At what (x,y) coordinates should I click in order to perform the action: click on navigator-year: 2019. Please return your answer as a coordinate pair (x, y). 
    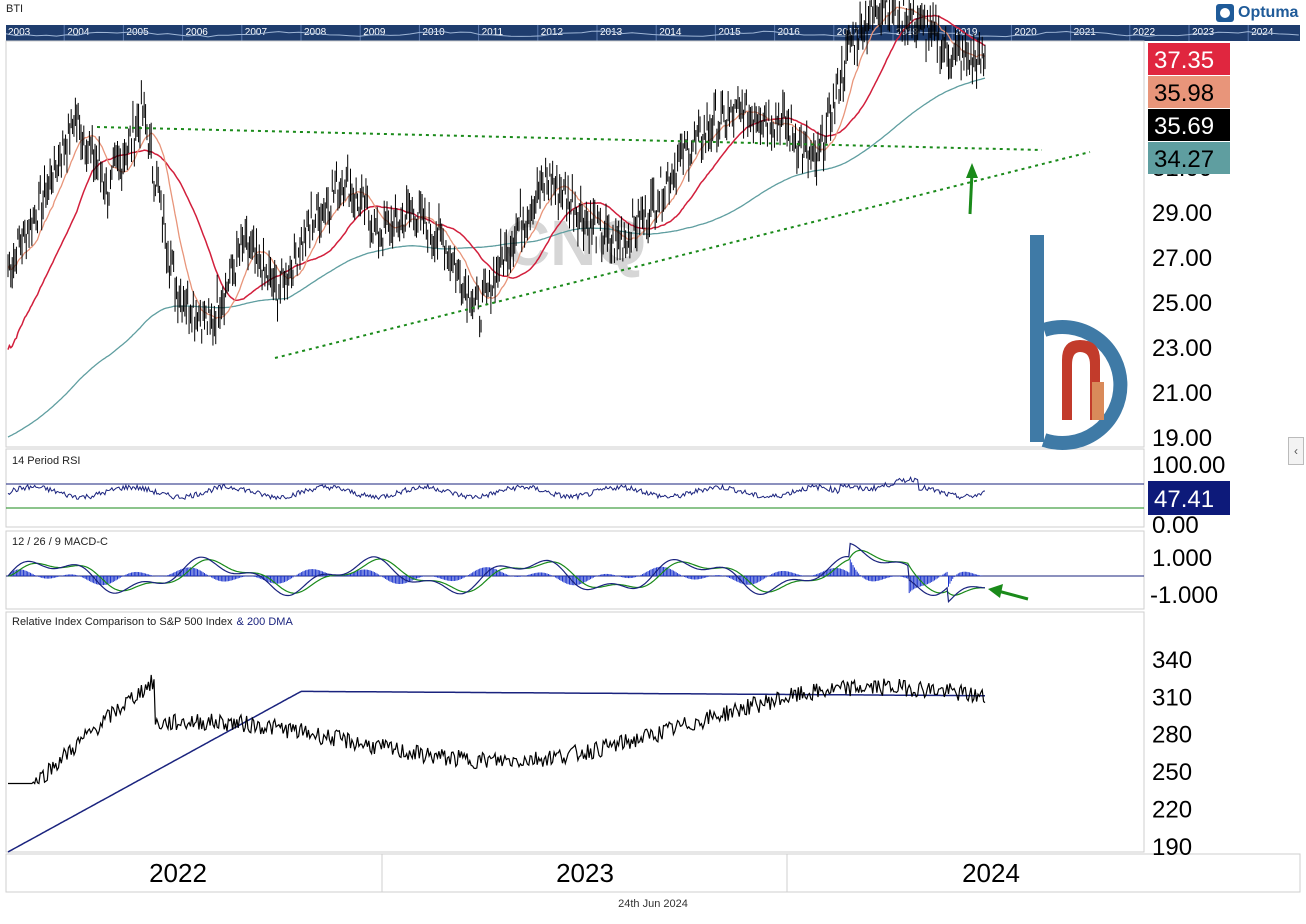
    Looking at the image, I should click on (966, 32).